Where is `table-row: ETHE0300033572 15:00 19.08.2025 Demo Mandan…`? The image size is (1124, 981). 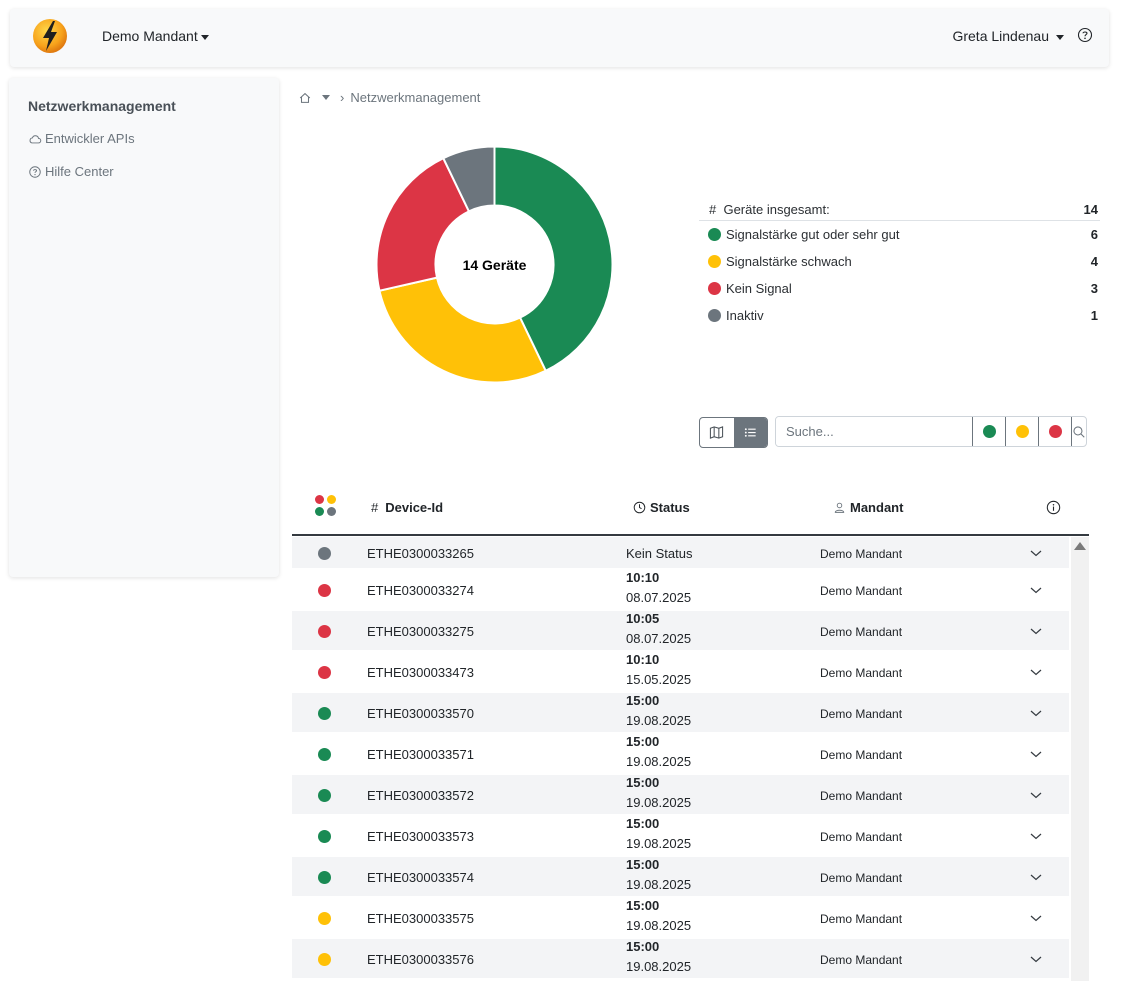 table-row: ETHE0300033572 15:00 19.08.2025 Demo Mandan… is located at coordinates (680, 795).